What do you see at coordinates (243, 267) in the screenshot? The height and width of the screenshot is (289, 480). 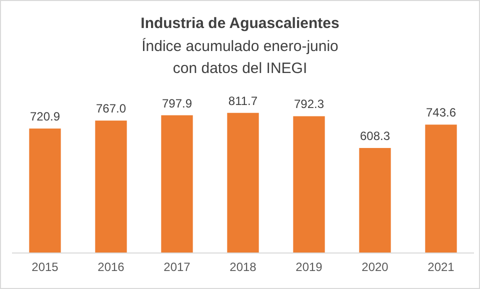 I see `x-tick-label: 2018` at bounding box center [243, 267].